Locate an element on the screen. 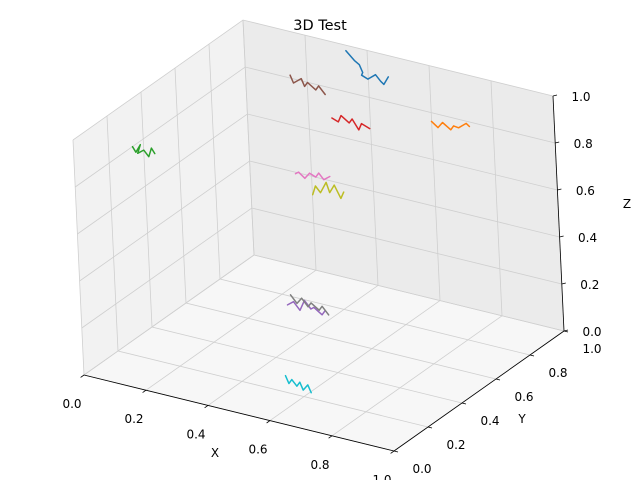  y-tick-label: 0.2 is located at coordinates (455, 445).